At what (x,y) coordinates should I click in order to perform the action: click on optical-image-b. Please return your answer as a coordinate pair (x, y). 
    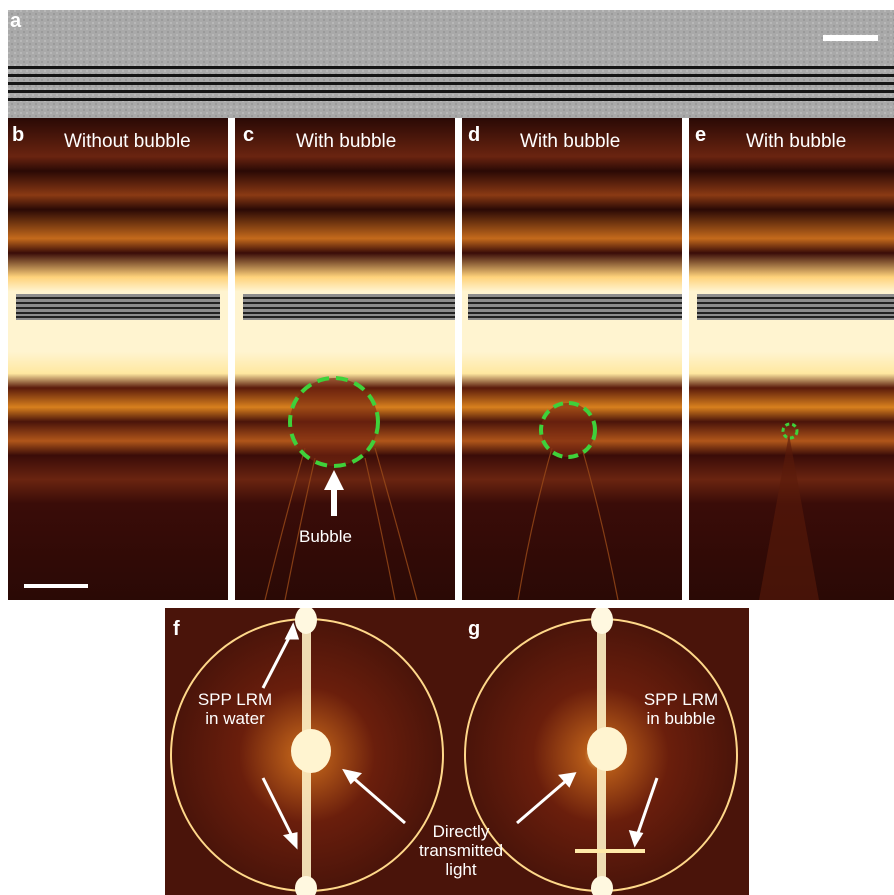
    Looking at the image, I should click on (118, 359).